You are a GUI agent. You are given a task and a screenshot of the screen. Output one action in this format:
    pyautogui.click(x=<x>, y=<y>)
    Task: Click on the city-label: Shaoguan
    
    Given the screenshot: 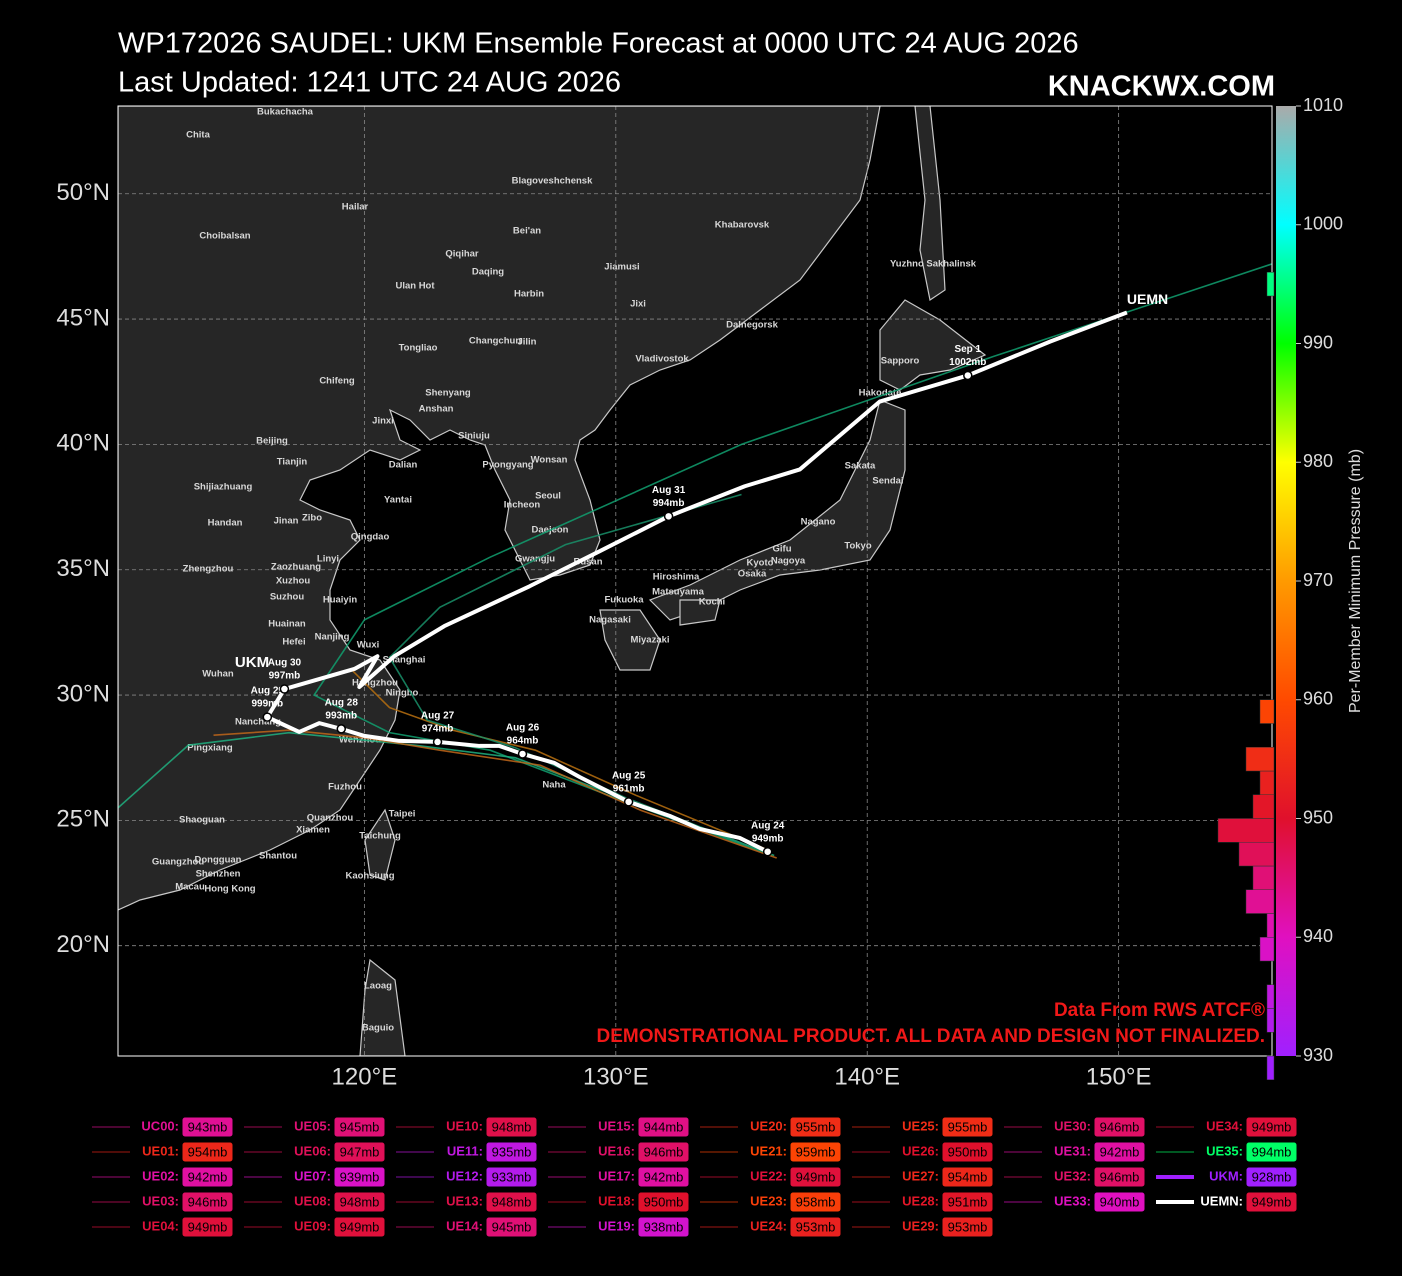 What is the action you would take?
    pyautogui.click(x=202, y=820)
    